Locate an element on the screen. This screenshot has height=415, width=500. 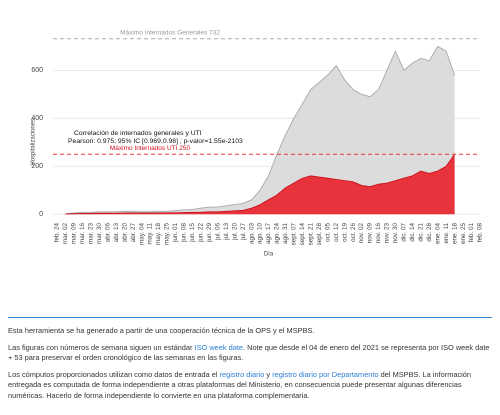
x-tick-label: ago. 31 is located at coordinates (285, 234).